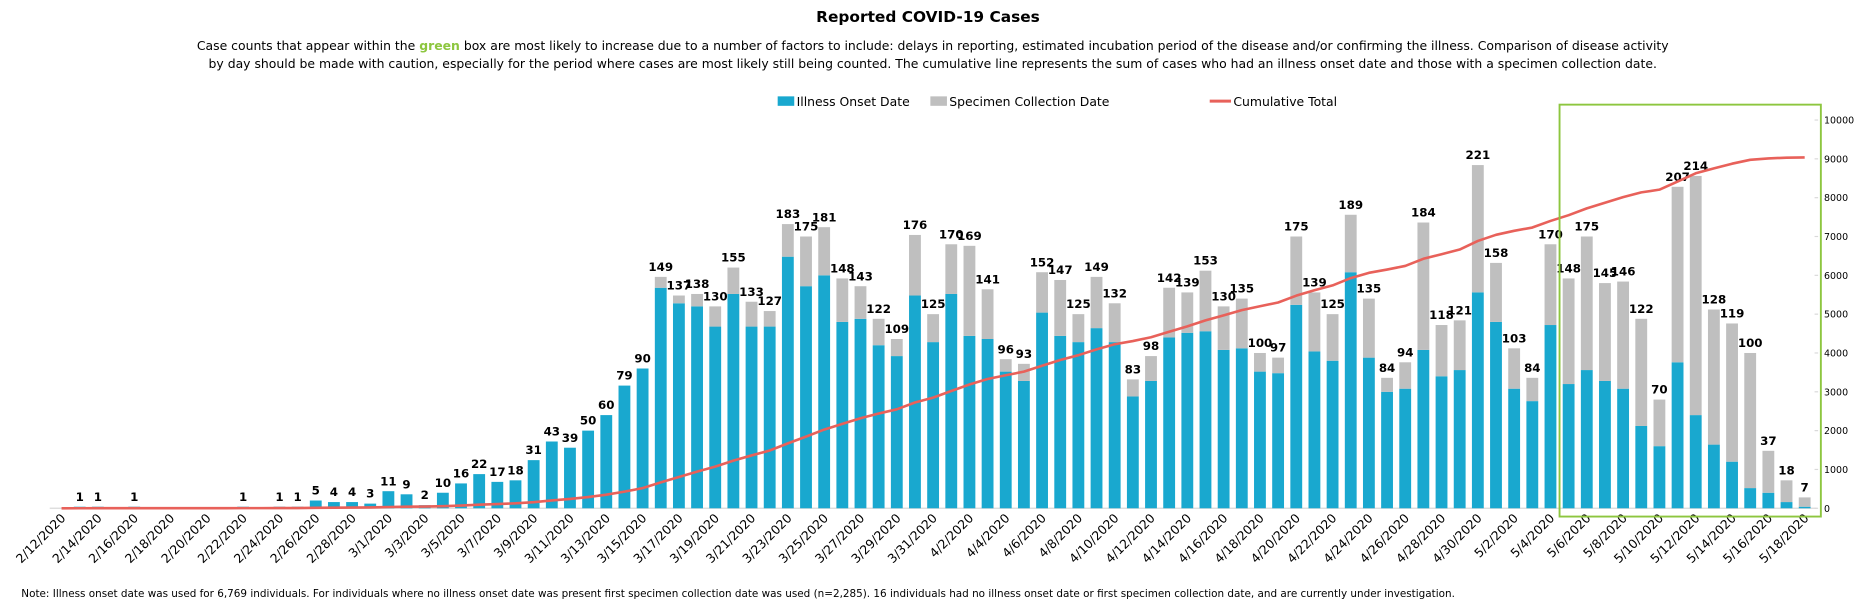 The height and width of the screenshot is (607, 1856). I want to click on total-label: 138, so click(697, 284).